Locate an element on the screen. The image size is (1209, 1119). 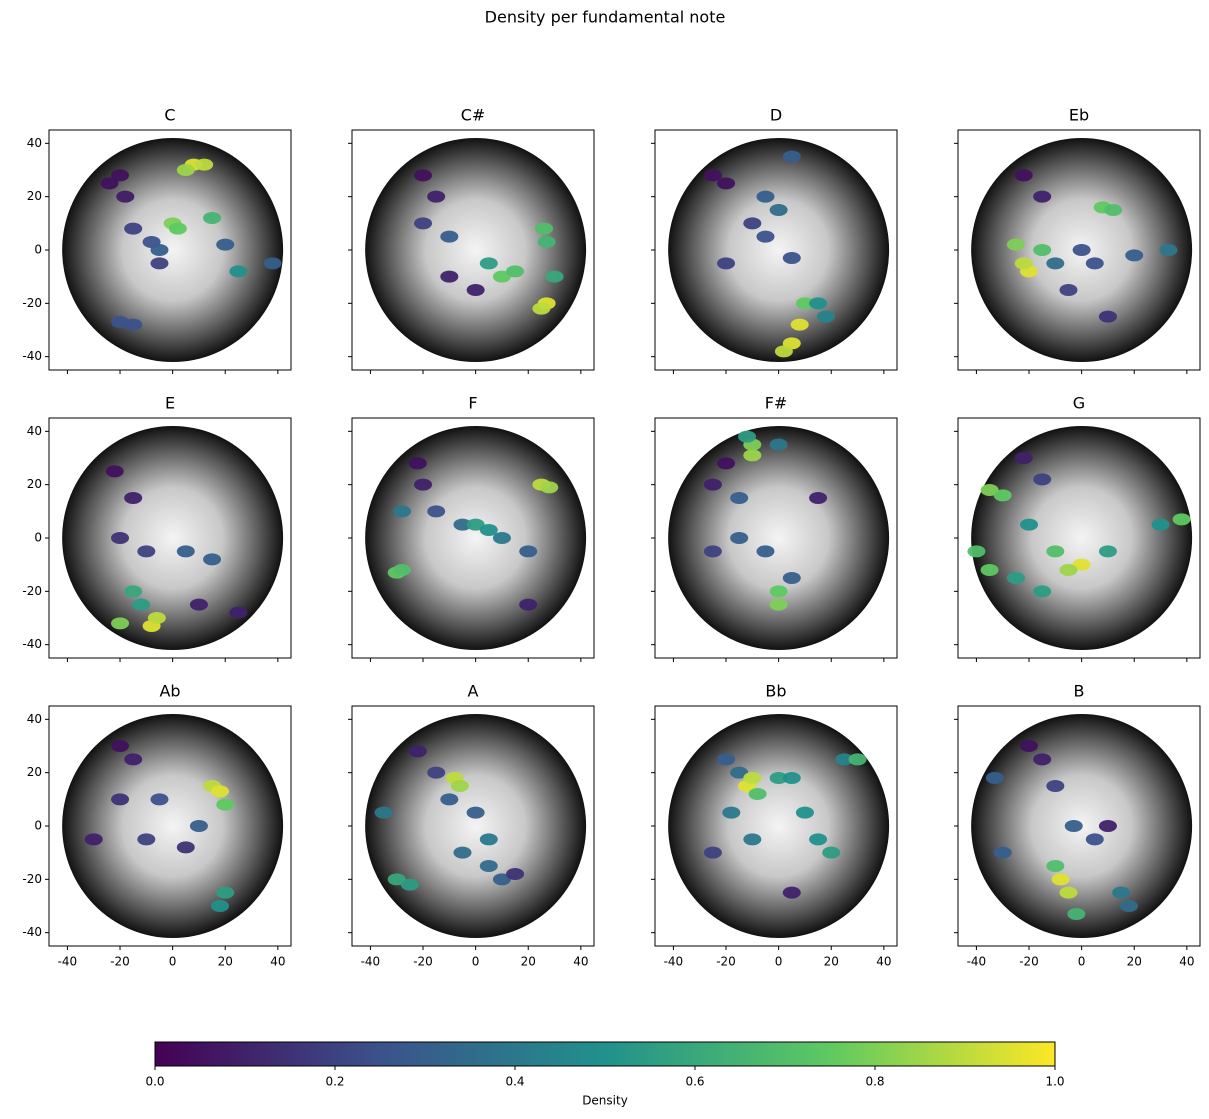
x-tick-label: 0 is located at coordinates (779, 962).